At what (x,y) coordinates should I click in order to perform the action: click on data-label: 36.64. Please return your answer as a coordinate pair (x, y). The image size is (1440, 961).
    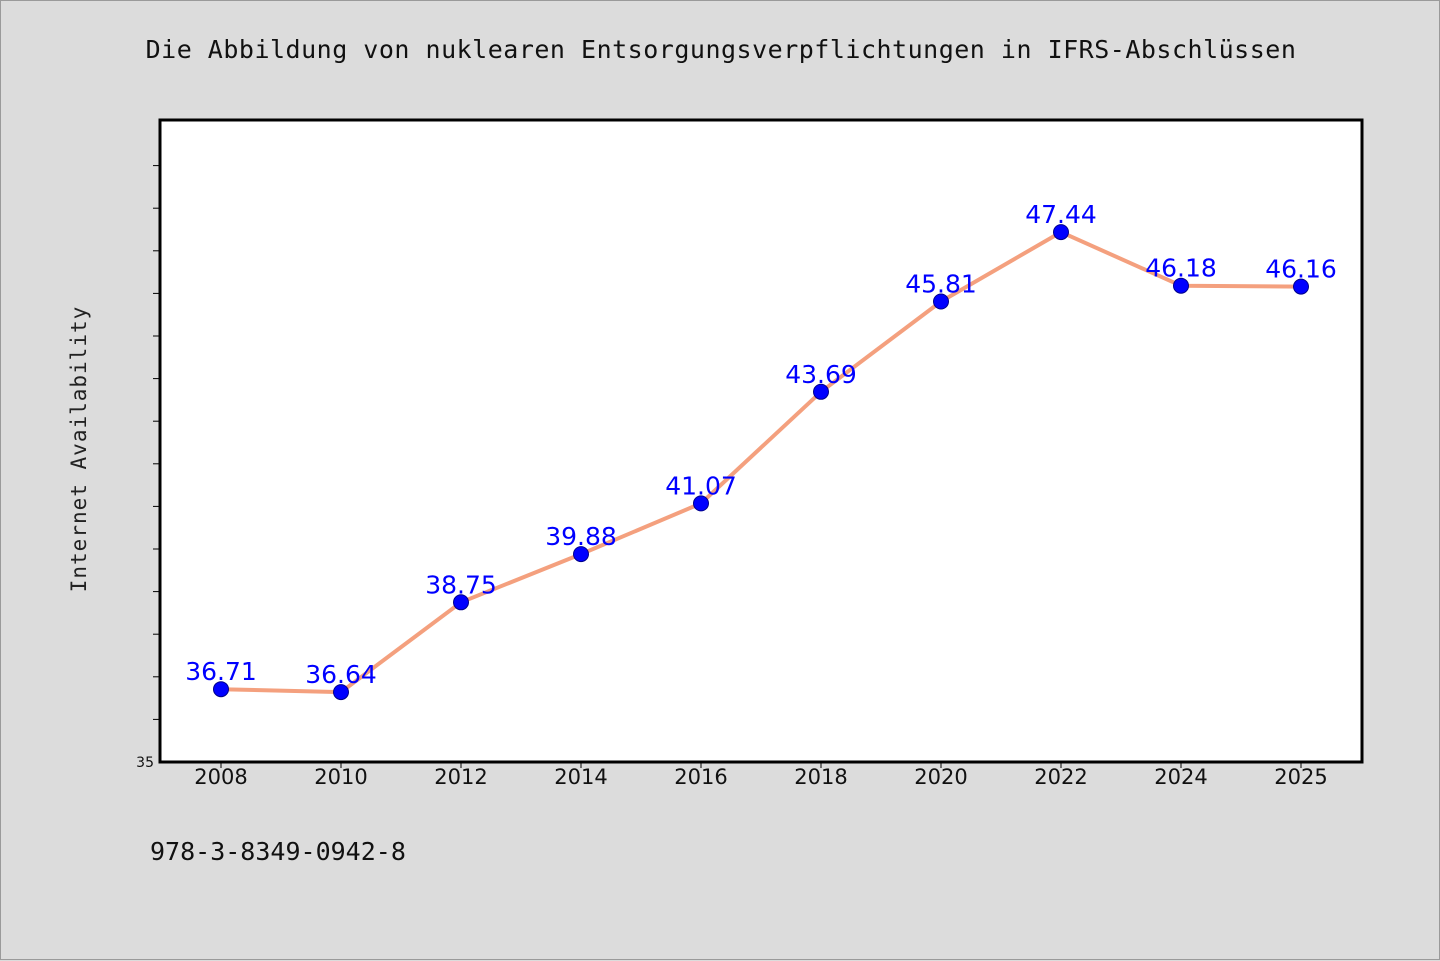
    Looking at the image, I should click on (341, 674).